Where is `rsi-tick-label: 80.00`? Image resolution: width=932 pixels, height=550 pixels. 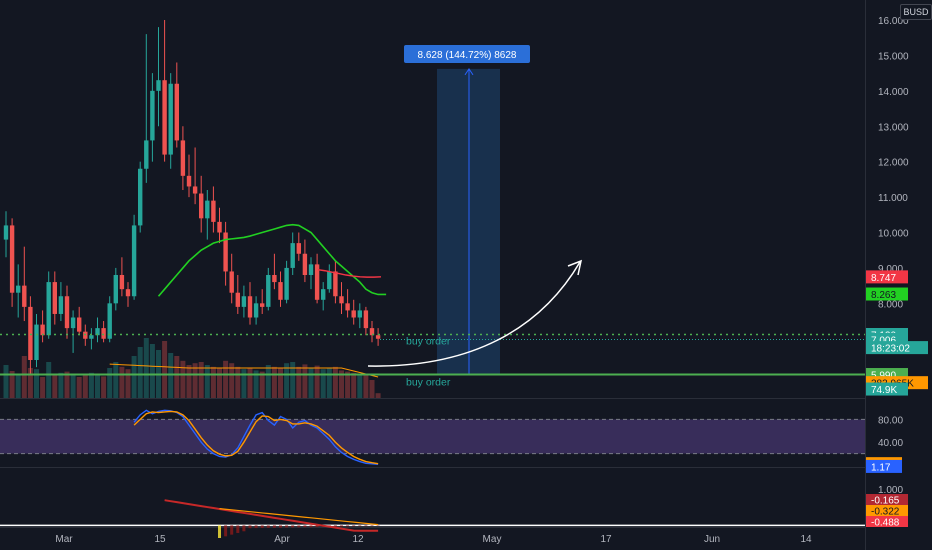
rsi-tick-label: 80.00 is located at coordinates (890, 420).